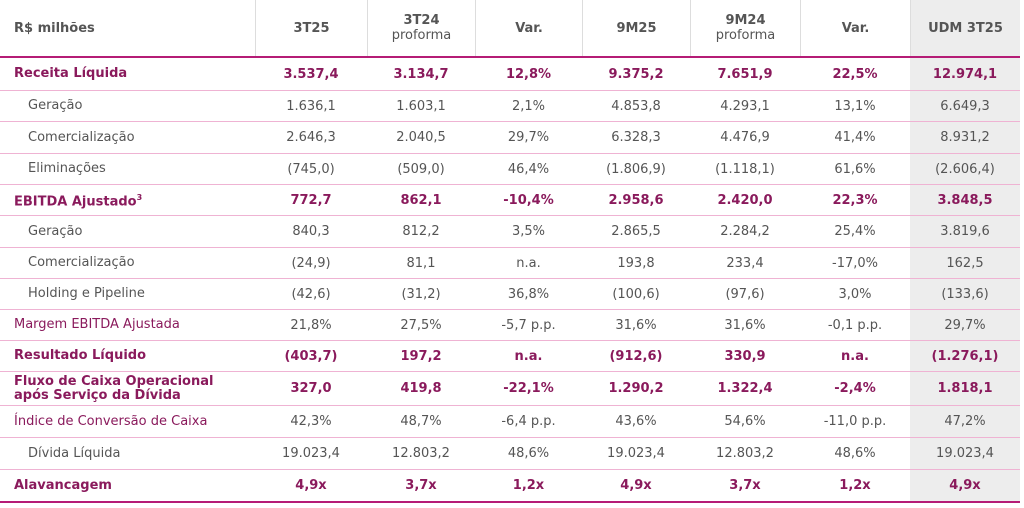 The image size is (1024, 508). I want to click on value-cell: 2.420,0, so click(745, 200).